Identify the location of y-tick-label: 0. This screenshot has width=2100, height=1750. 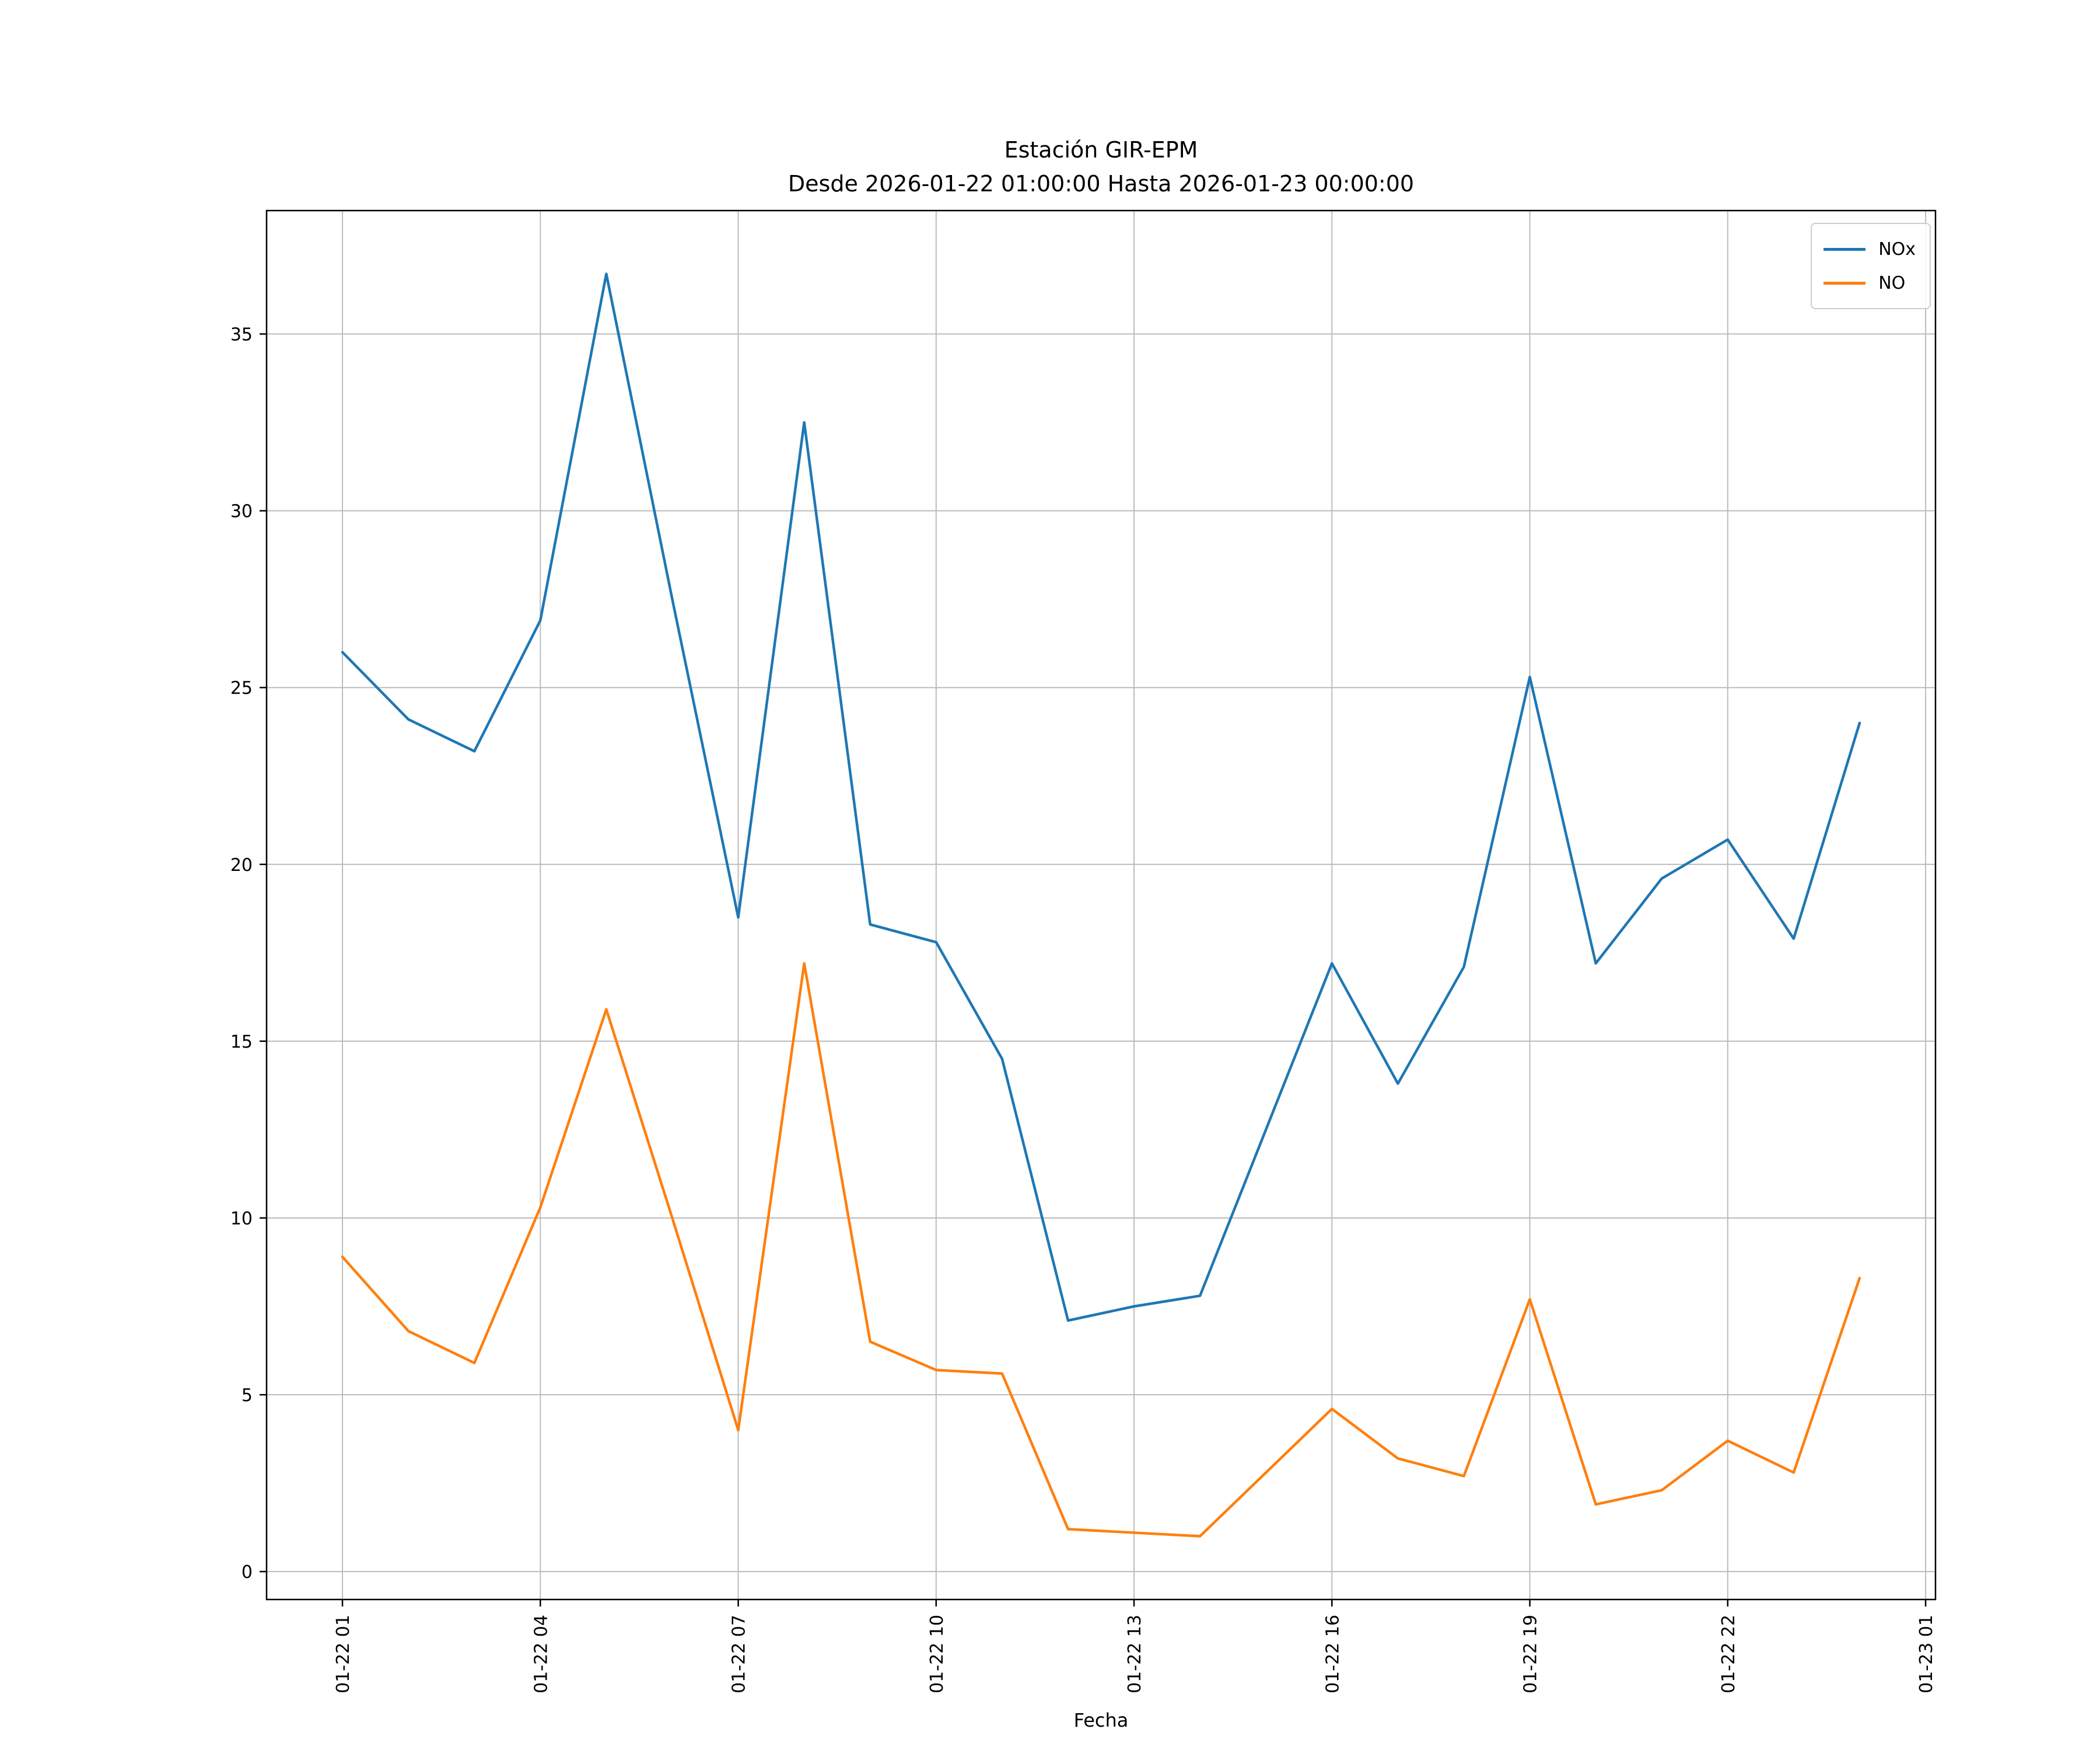
(247, 1573).